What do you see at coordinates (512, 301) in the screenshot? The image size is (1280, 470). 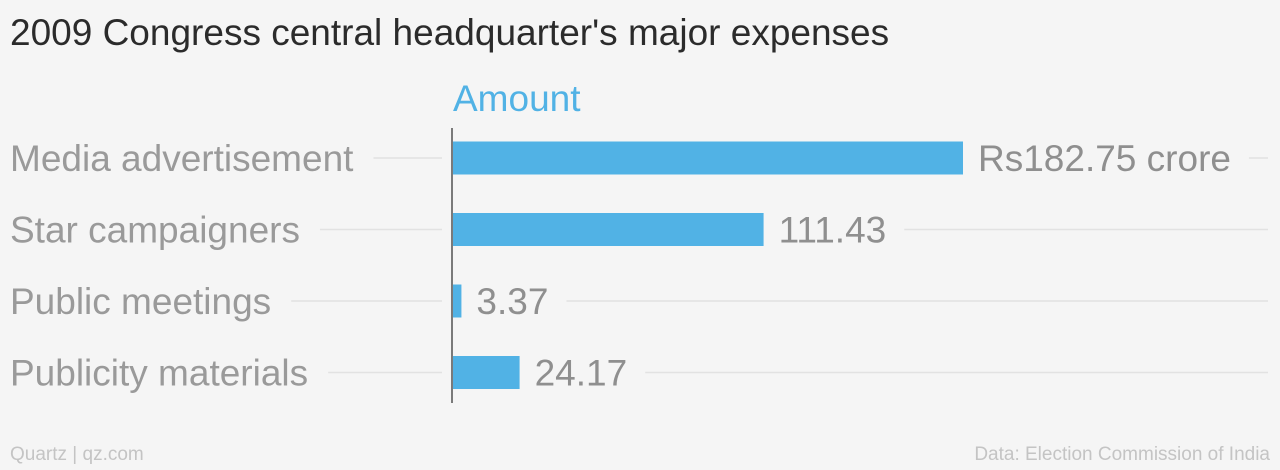 I see `value-label-public-meetings: 3.37` at bounding box center [512, 301].